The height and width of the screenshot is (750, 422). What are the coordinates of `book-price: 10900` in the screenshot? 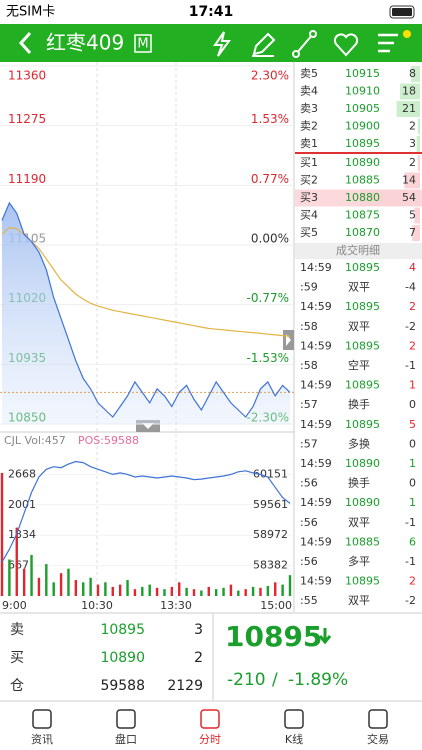 It's located at (362, 126).